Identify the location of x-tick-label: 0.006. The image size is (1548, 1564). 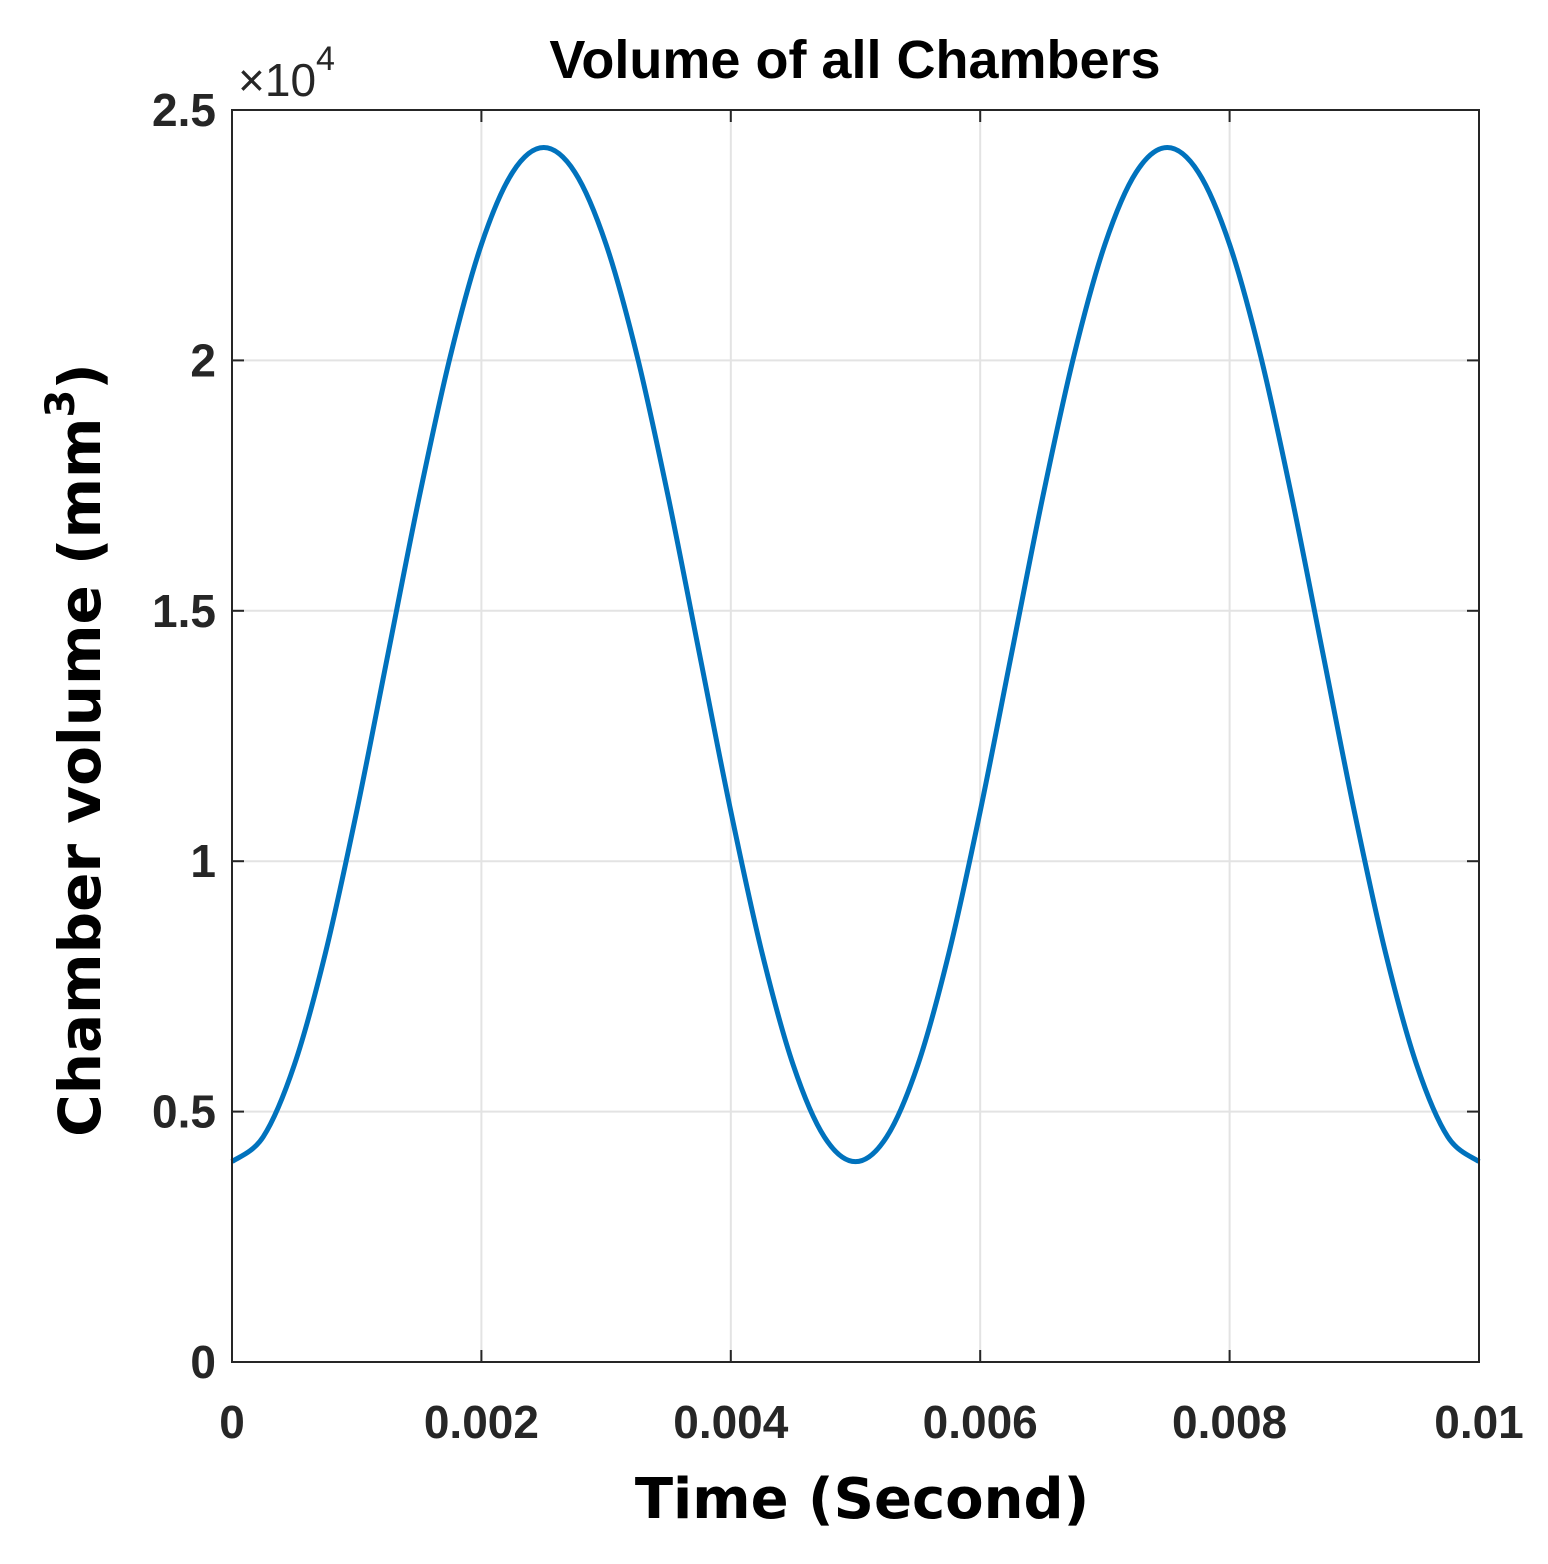
(980, 1422).